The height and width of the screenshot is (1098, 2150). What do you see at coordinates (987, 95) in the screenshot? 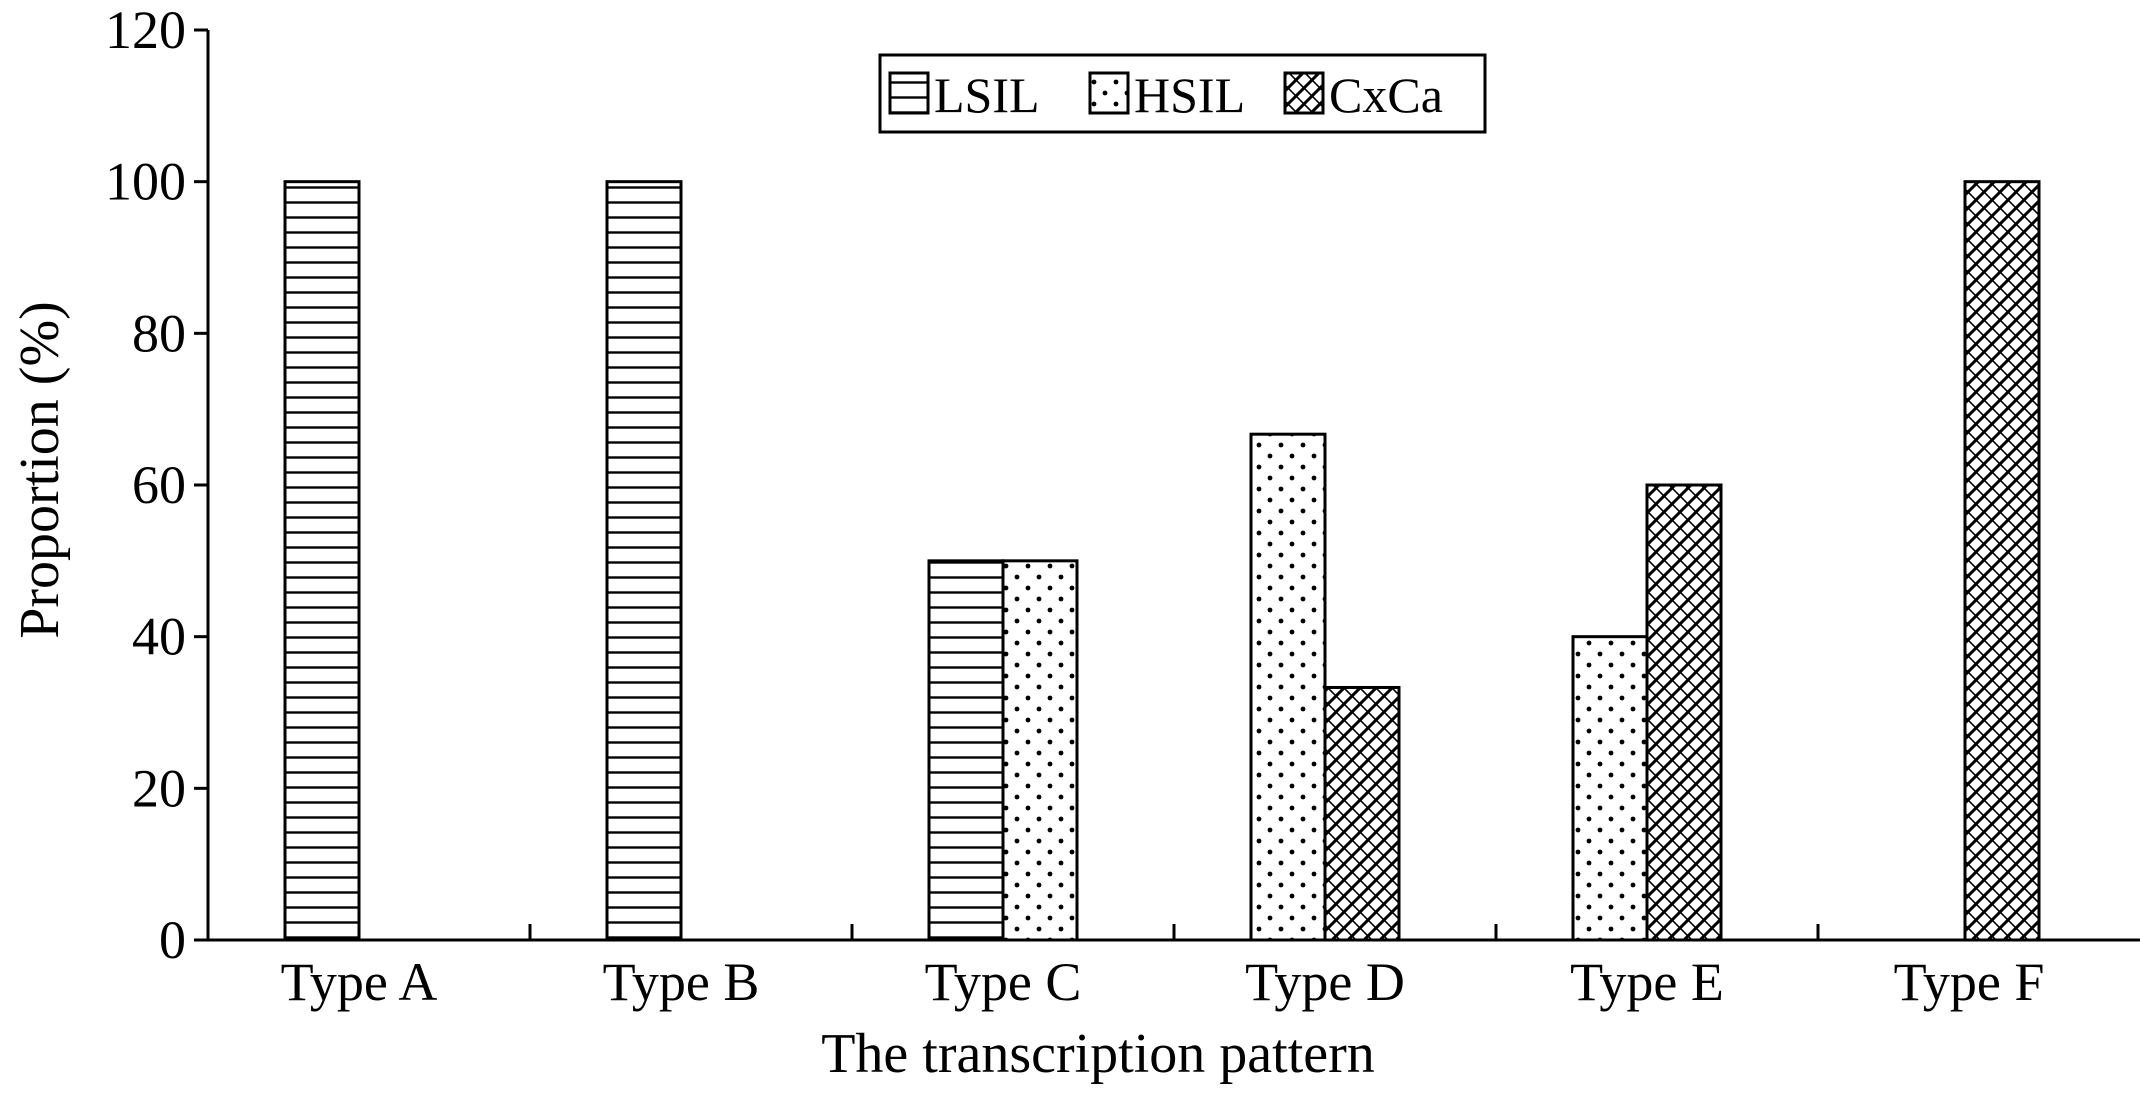
I see `legend-label-lsil: LSIL` at bounding box center [987, 95].